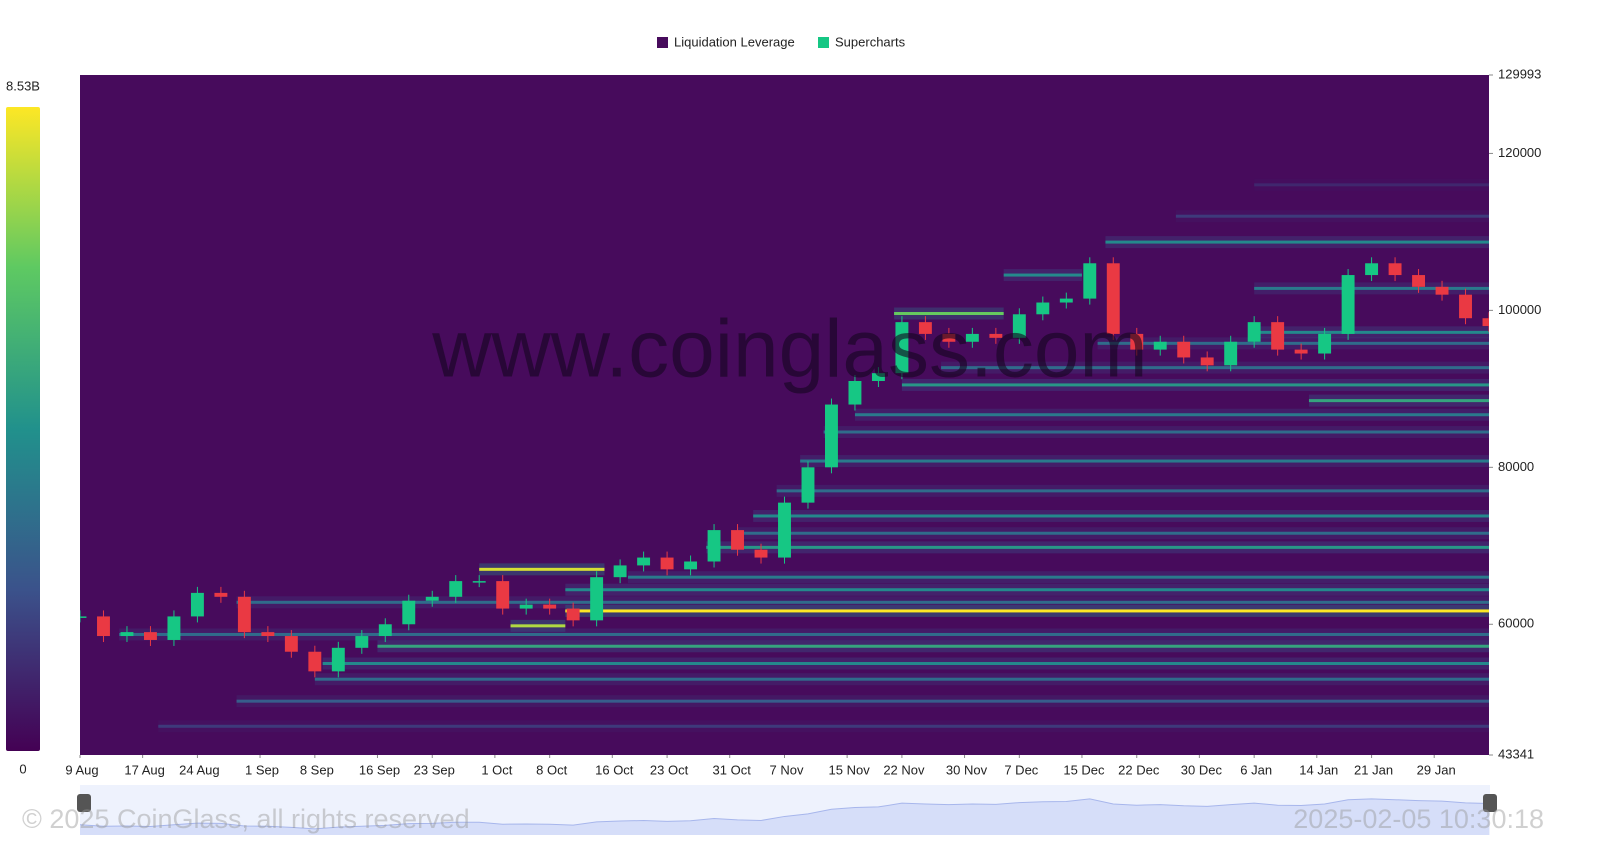  I want to click on x-tick-label: 23 Oct, so click(669, 769).